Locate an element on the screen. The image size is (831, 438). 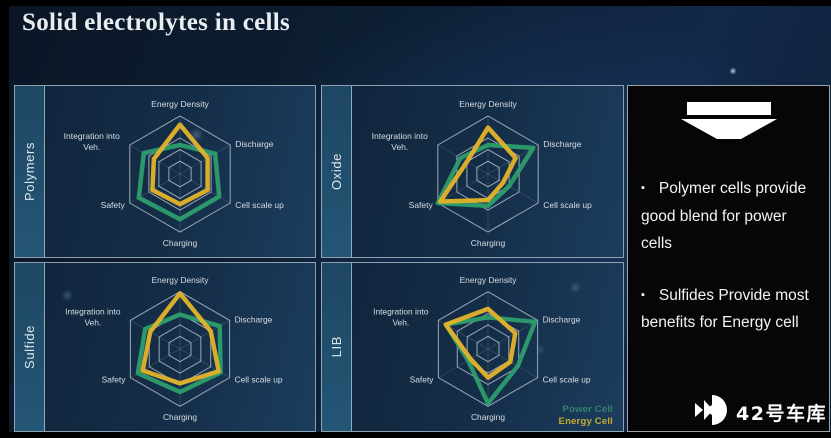
panel-label-strip: Oxide is located at coordinates (337, 171).